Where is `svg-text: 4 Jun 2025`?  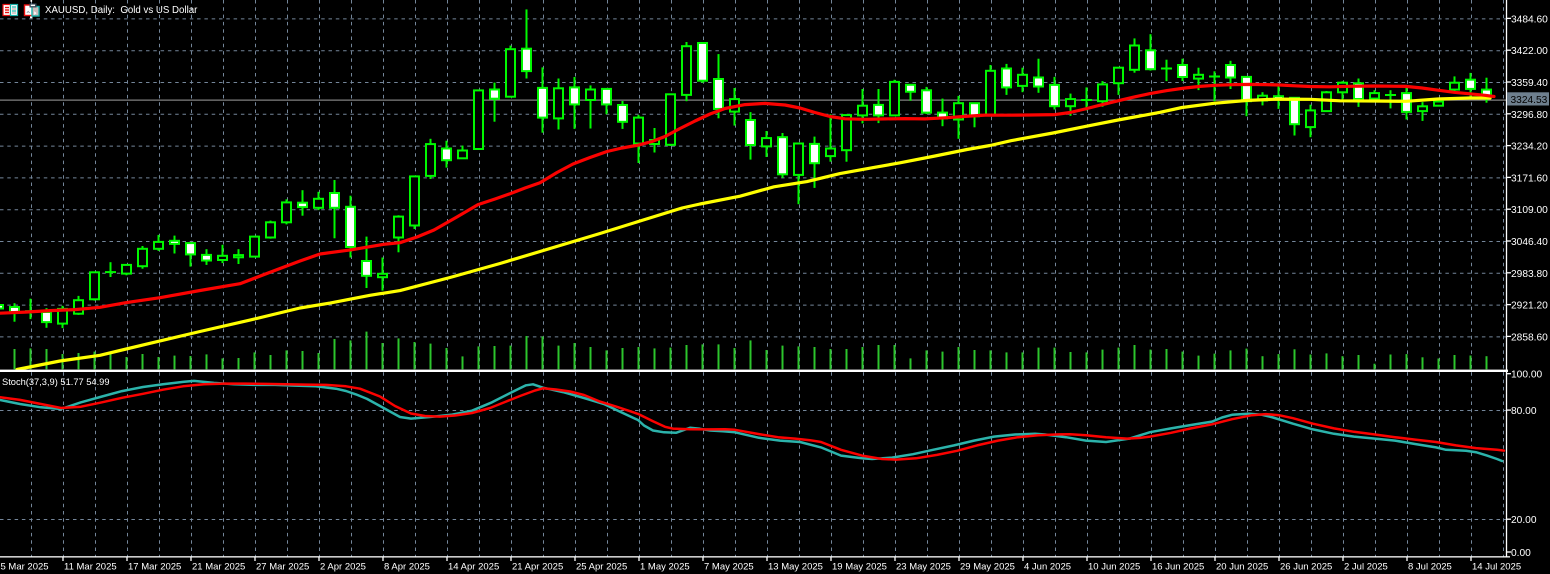 svg-text: 4 Jun 2025 is located at coordinates (1047, 567).